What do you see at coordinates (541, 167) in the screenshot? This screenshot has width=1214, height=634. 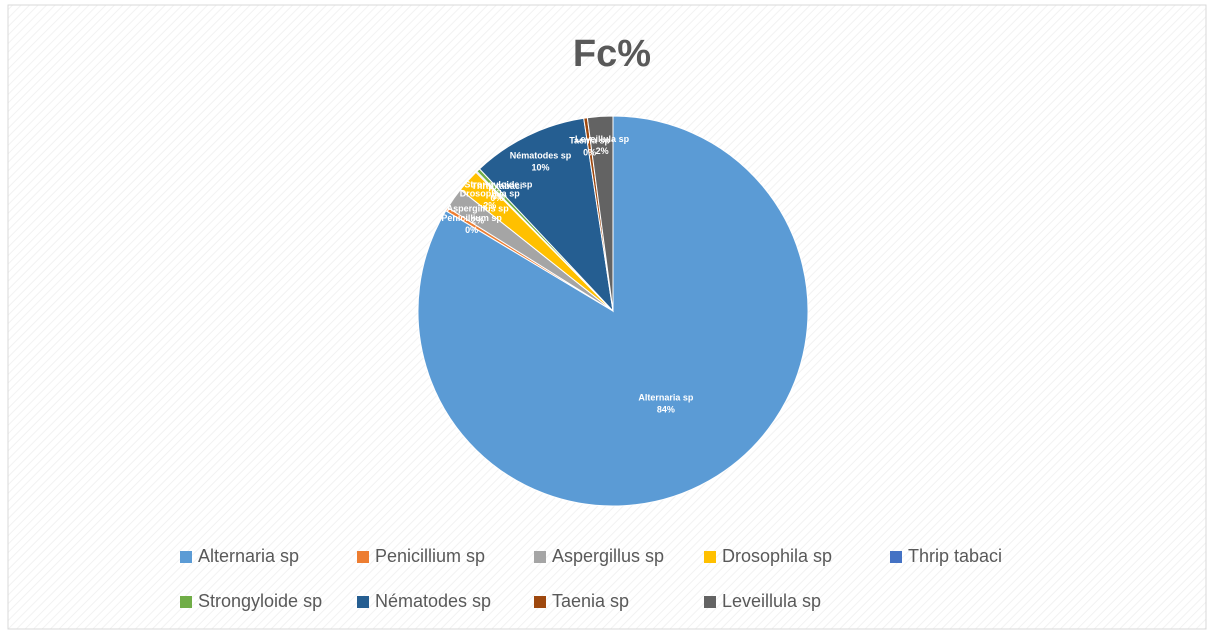 I see `data-label-value: 10%` at bounding box center [541, 167].